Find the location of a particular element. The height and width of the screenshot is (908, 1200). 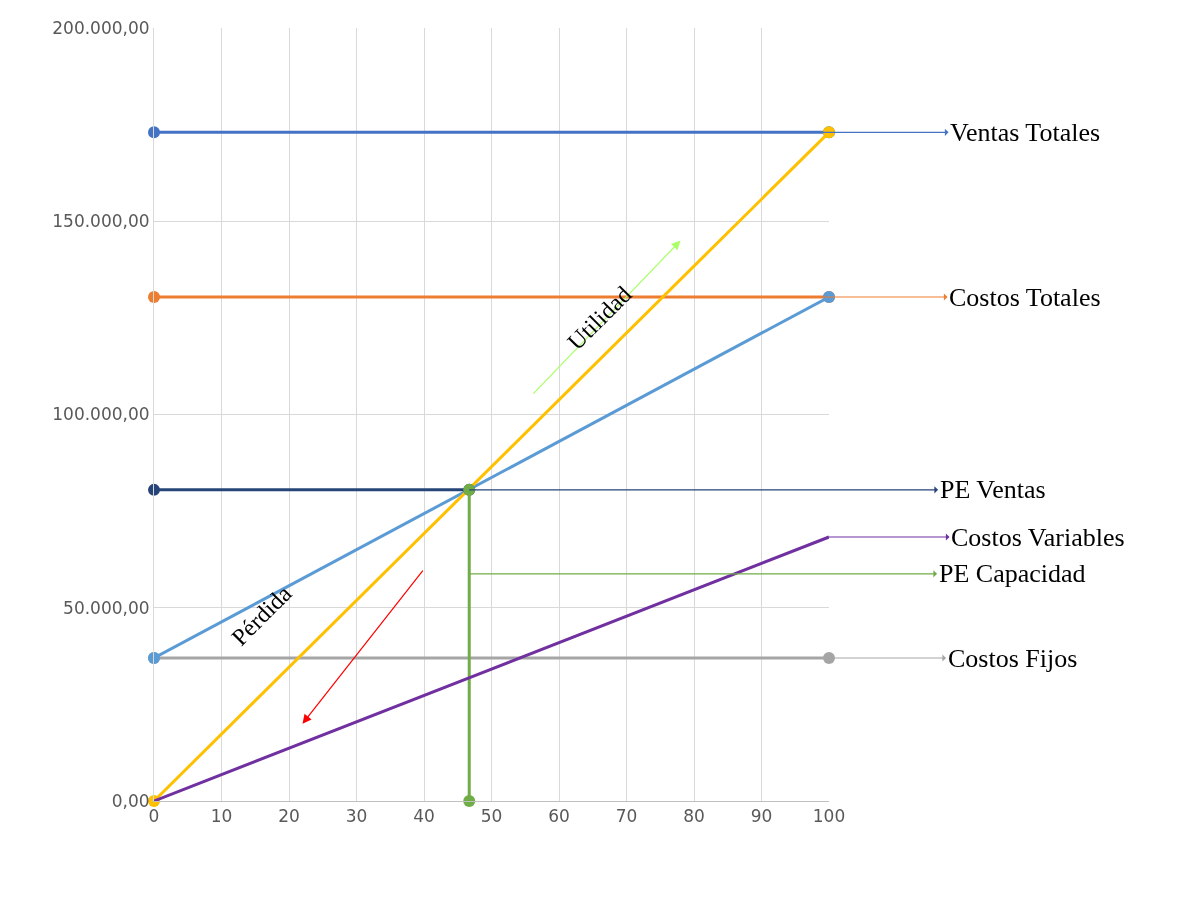

legend-label: PE Capacidad is located at coordinates (1012, 573).